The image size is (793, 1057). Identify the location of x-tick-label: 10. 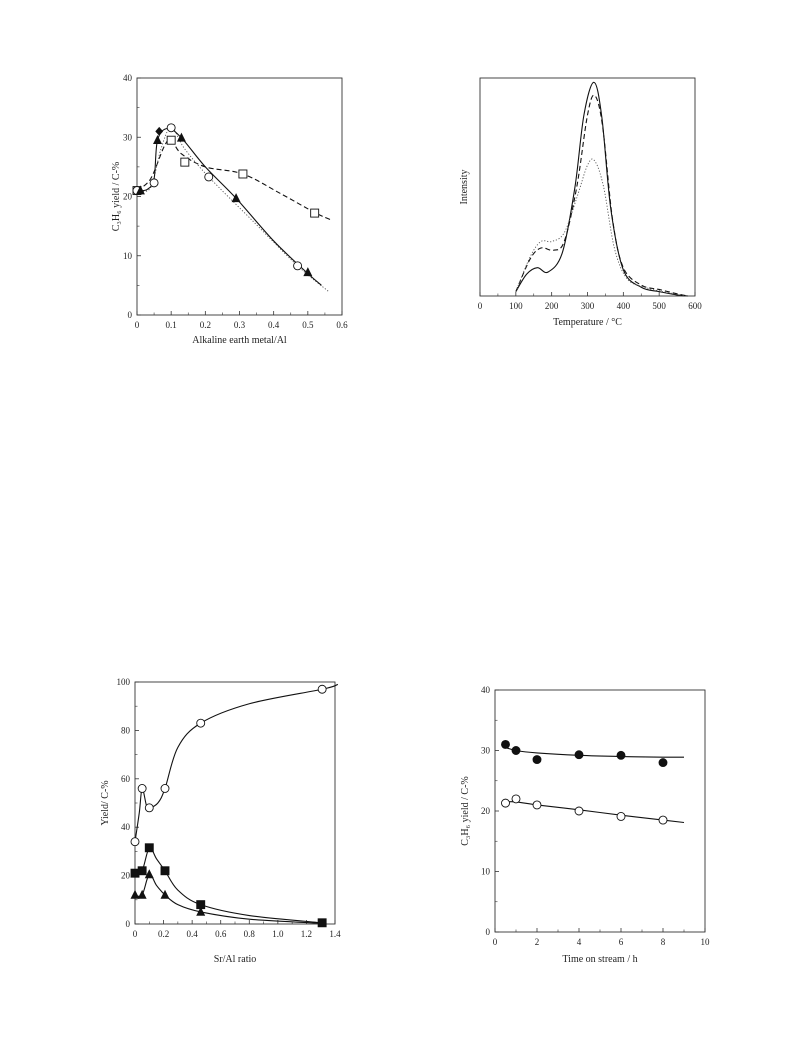
(706, 942).